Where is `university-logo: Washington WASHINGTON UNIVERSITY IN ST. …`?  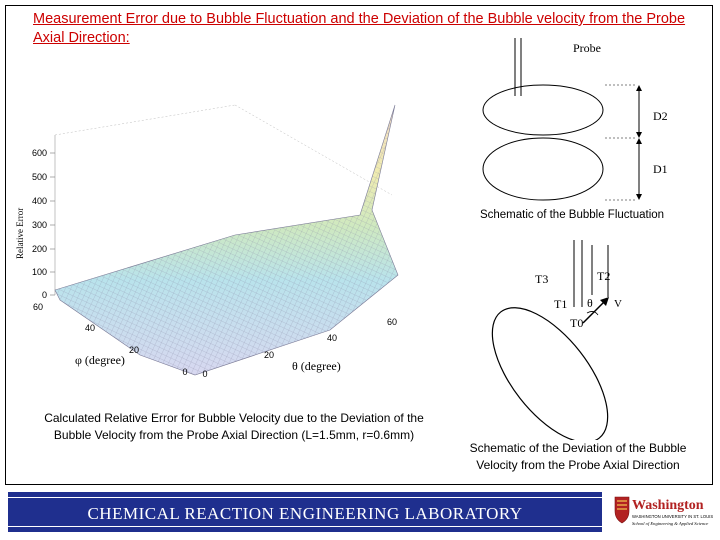 university-logo: Washington WASHINGTON UNIVERSITY IN ST. … is located at coordinates (664, 513).